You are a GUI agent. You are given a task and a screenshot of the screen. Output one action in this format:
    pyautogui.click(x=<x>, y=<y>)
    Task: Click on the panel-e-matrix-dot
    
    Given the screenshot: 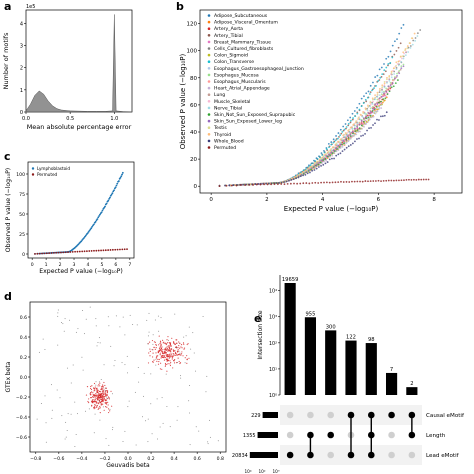 What is the action you would take?
    pyautogui.click(x=310, y=415)
    